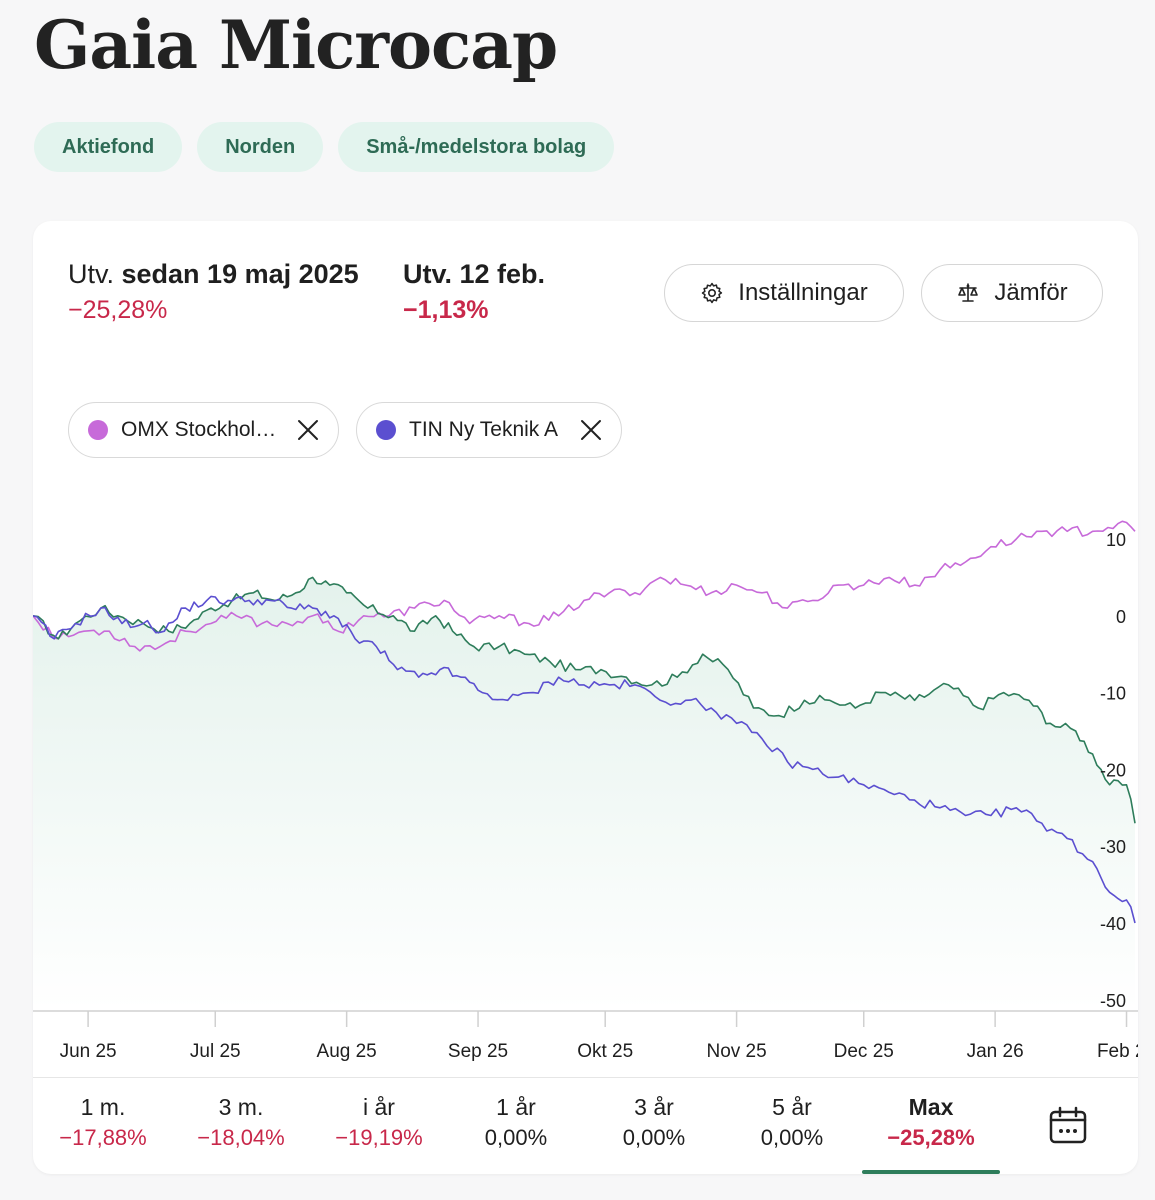 Image resolution: width=1155 pixels, height=1200 pixels. I want to click on y-tick-label: -10, so click(1113, 694).